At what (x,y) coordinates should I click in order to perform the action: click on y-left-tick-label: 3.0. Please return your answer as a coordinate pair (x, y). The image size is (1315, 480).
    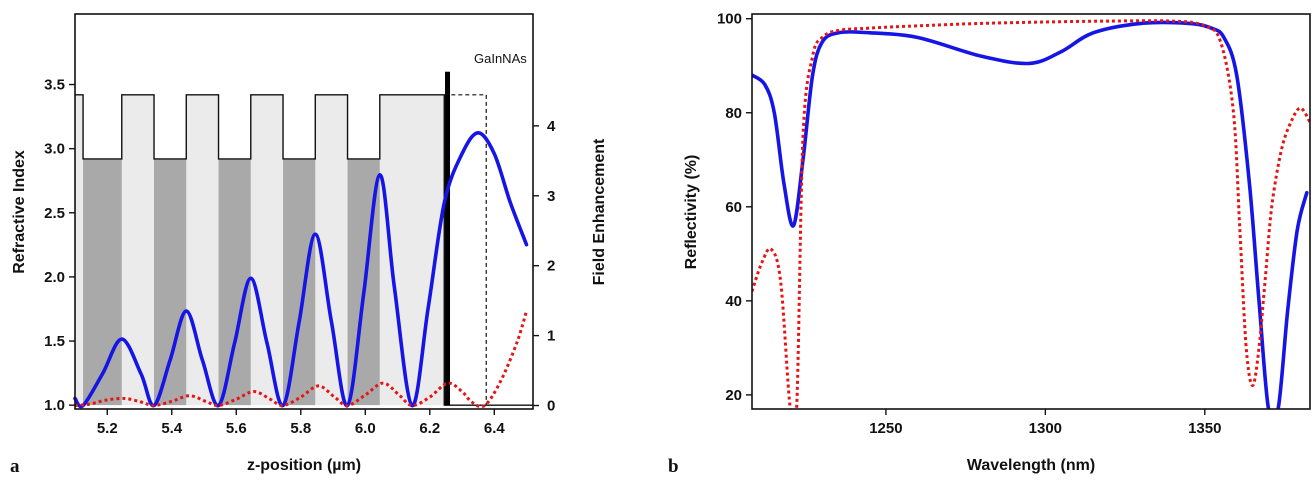
    Looking at the image, I should click on (54, 149).